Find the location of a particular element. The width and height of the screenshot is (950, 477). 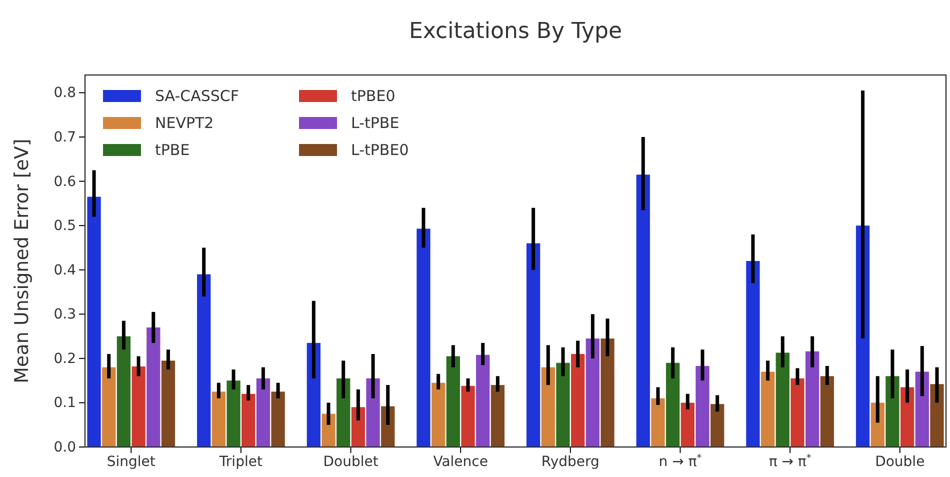

y-tick-label: 0.7 is located at coordinates (65, 137).